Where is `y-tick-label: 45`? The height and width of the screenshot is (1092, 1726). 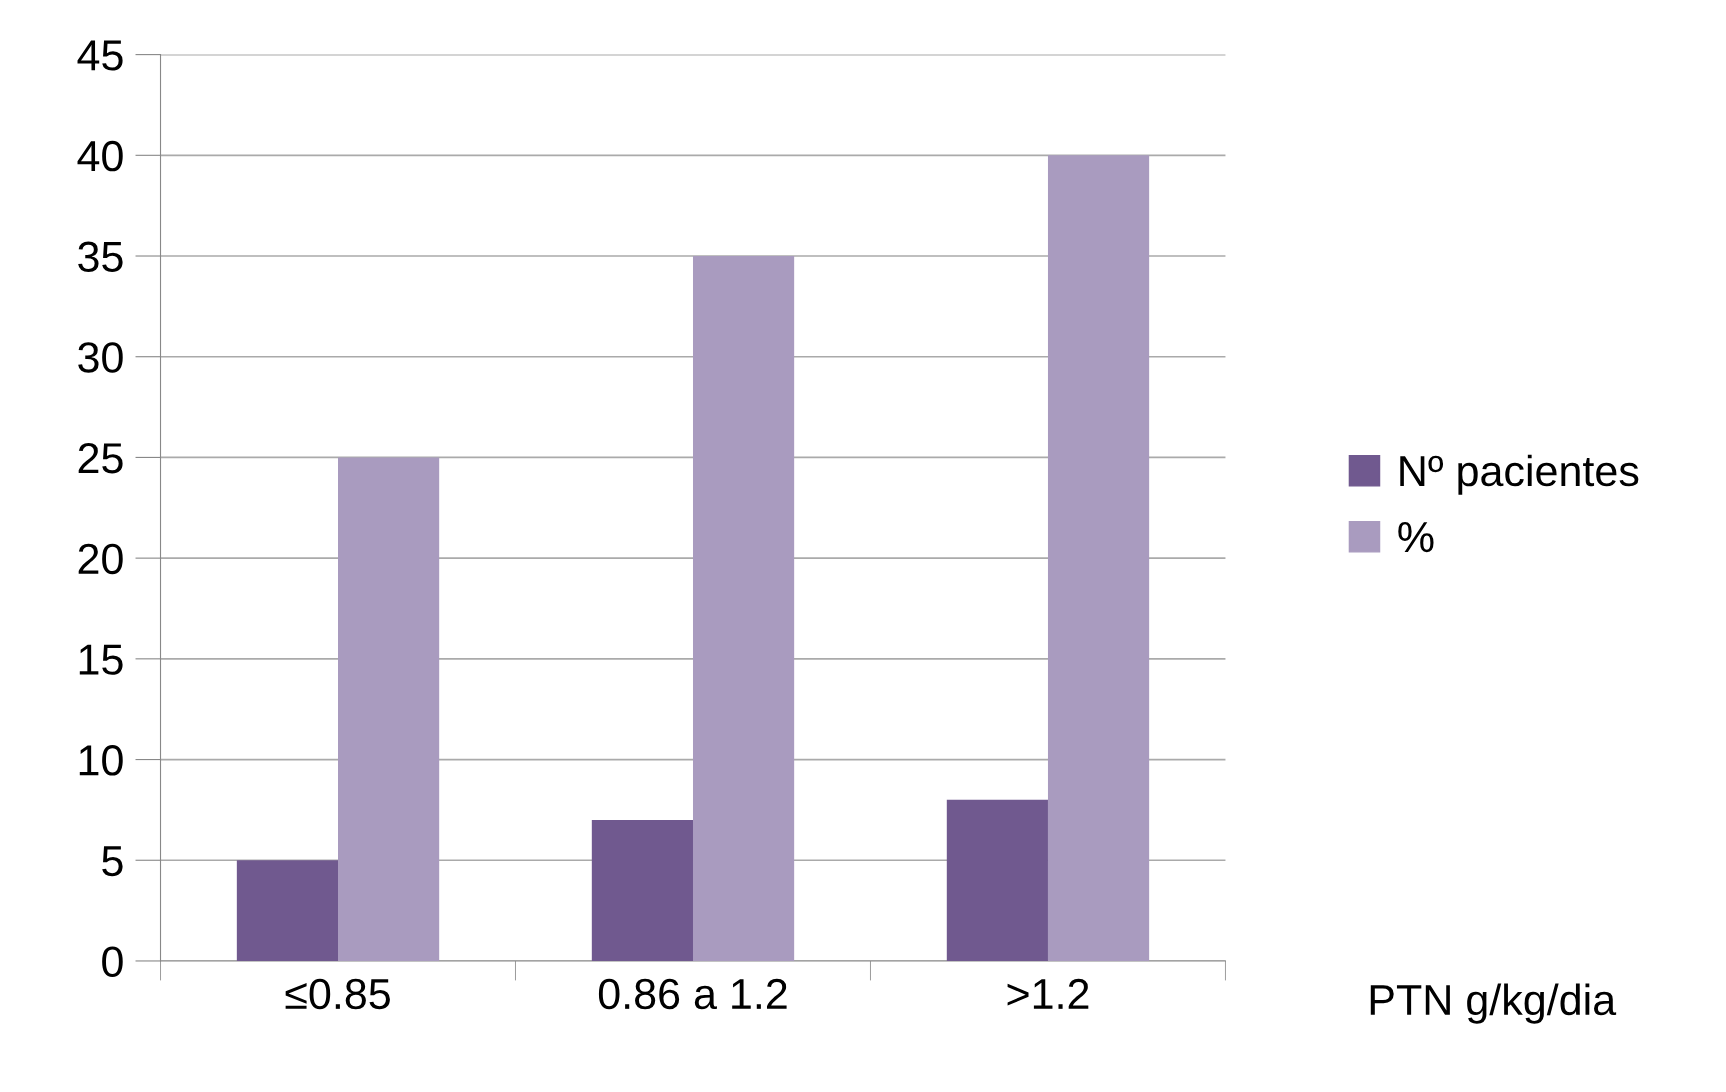 y-tick-label: 45 is located at coordinates (100, 55).